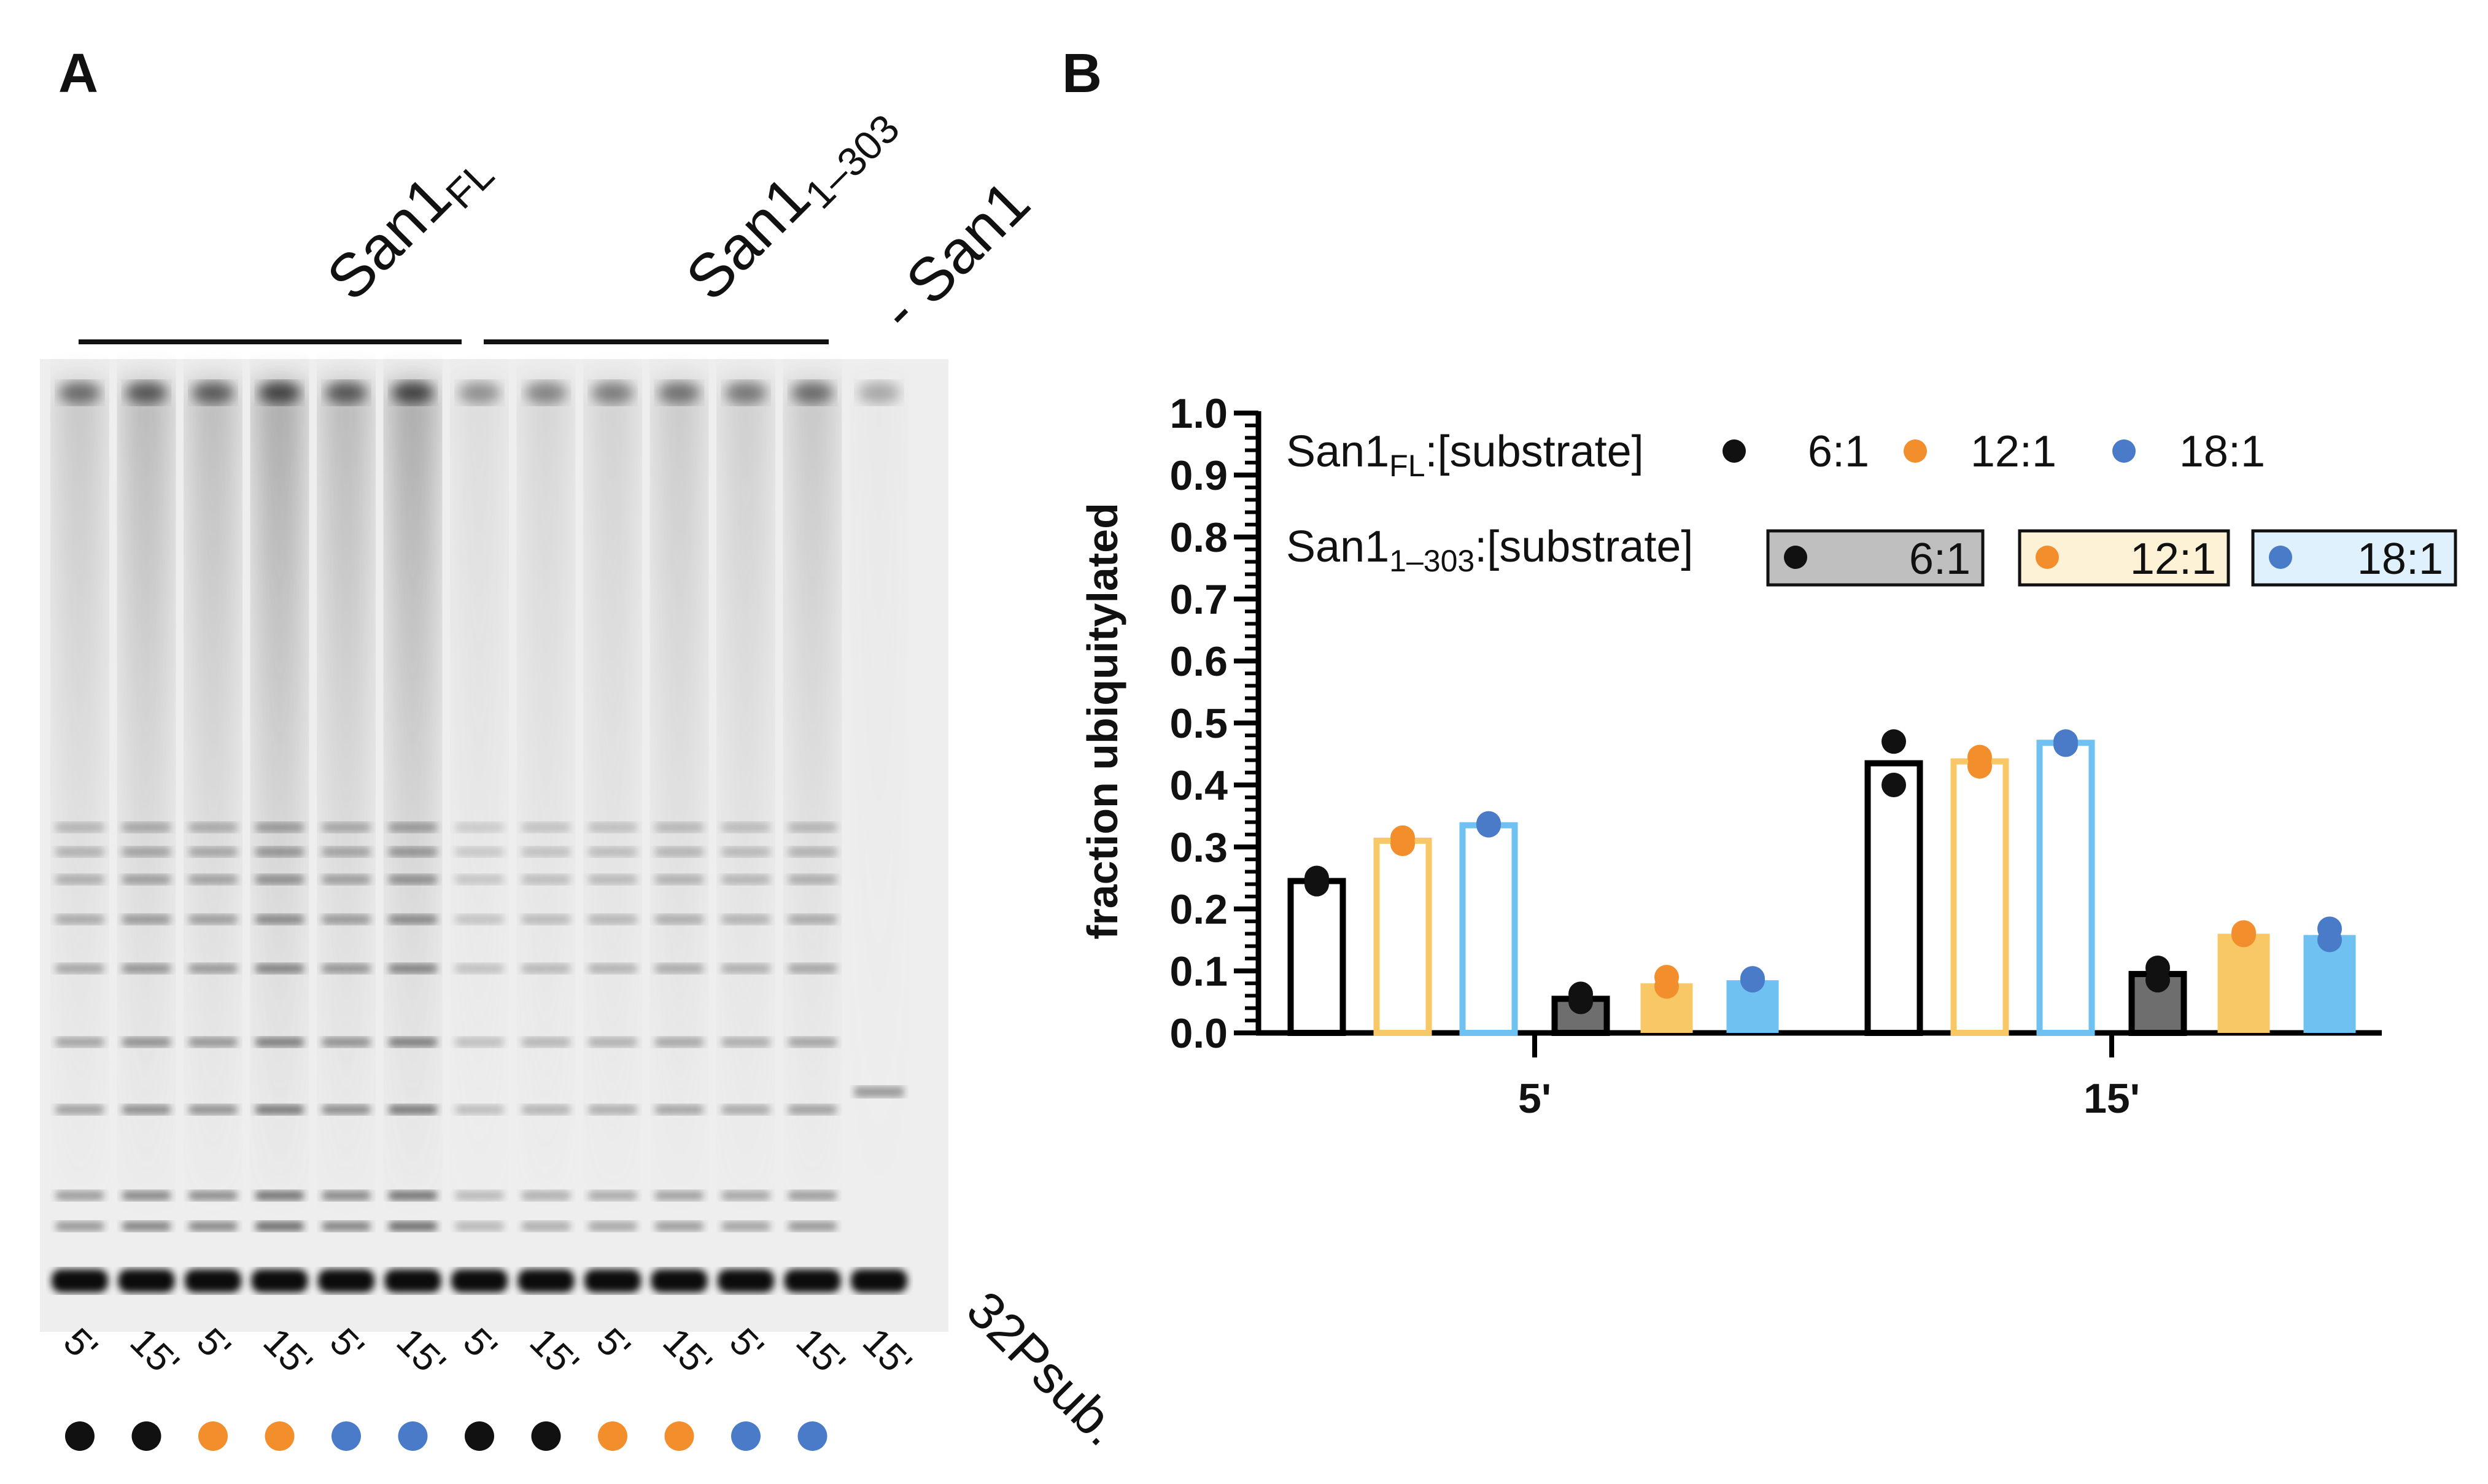 The image size is (2488, 1484). I want to click on legend-1-303-label: 18:1, so click(2400, 559).